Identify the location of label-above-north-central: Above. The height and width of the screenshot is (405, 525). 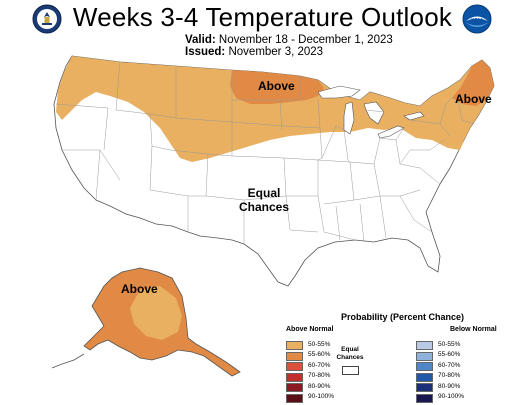
(276, 86).